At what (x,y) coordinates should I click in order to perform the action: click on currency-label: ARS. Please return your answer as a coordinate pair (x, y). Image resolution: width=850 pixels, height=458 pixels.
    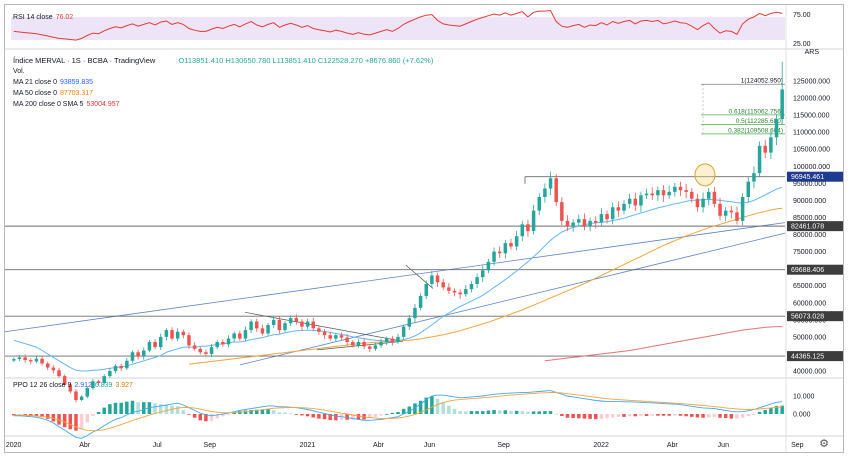
    Looking at the image, I should click on (811, 52).